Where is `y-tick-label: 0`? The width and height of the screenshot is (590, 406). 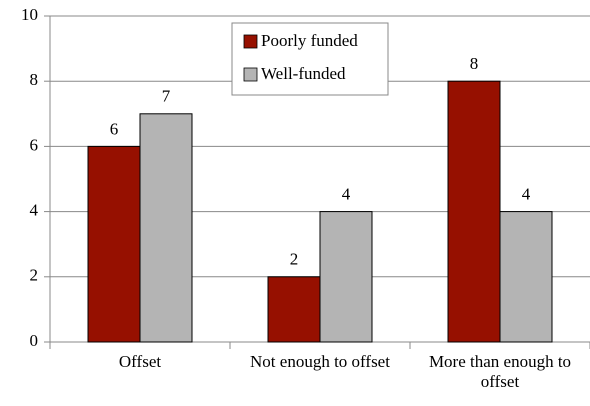
y-tick-label: 0 is located at coordinates (34, 340).